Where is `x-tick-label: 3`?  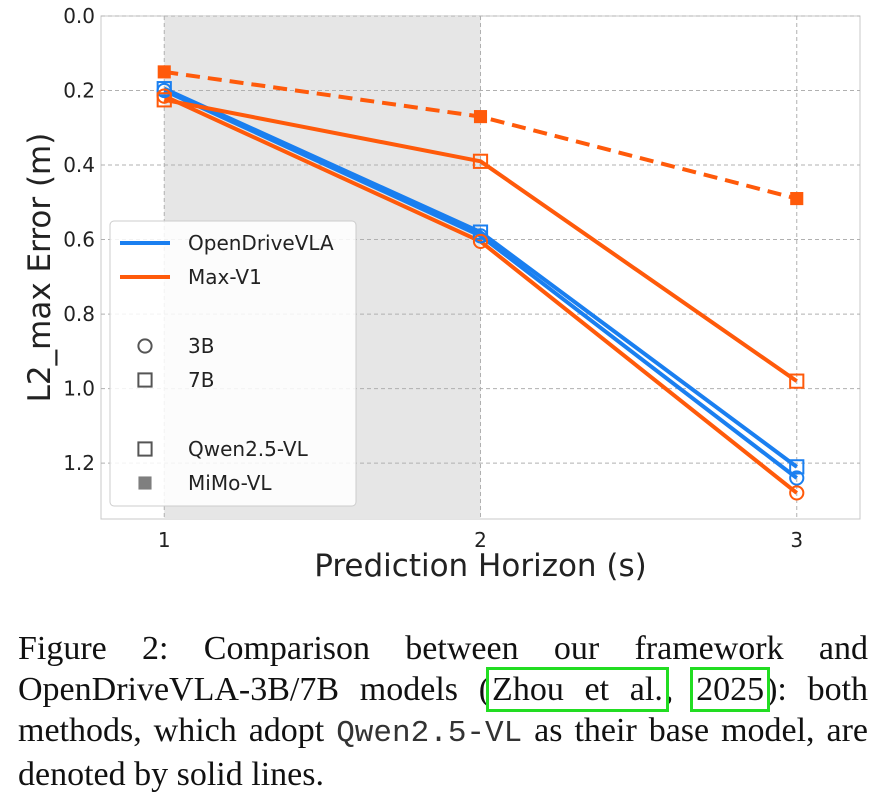 x-tick-label: 3 is located at coordinates (796, 540).